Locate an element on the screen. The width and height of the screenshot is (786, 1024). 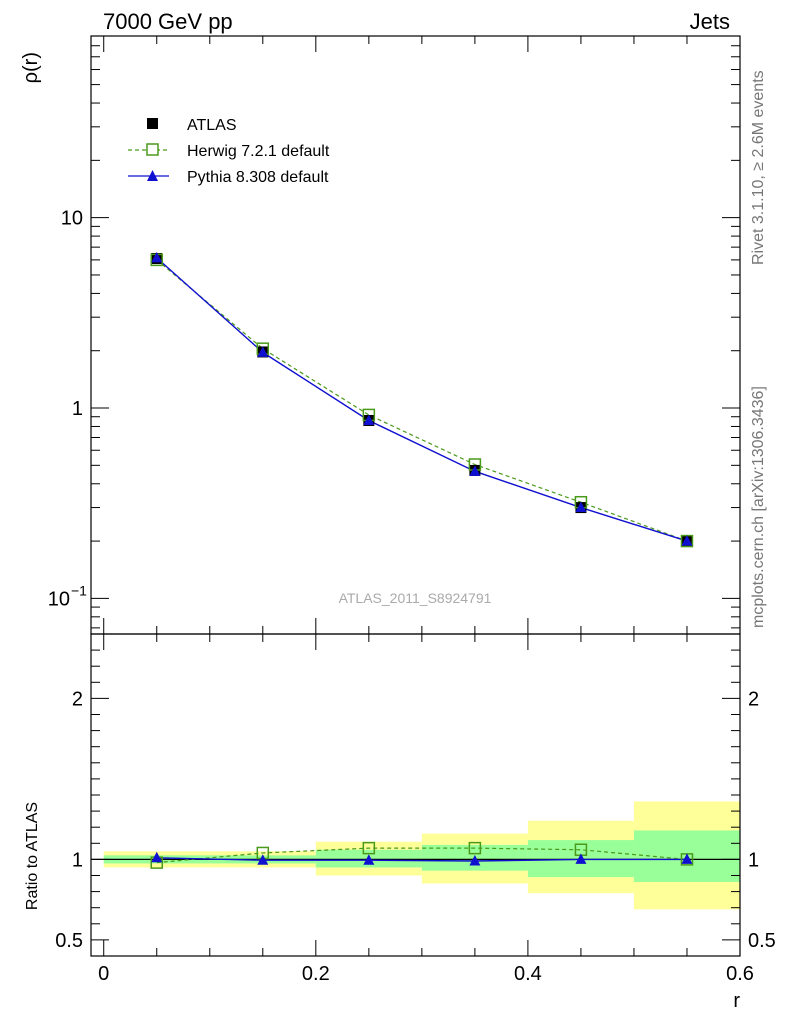
header-left-label: 7000 GeV pp is located at coordinates (168, 21).